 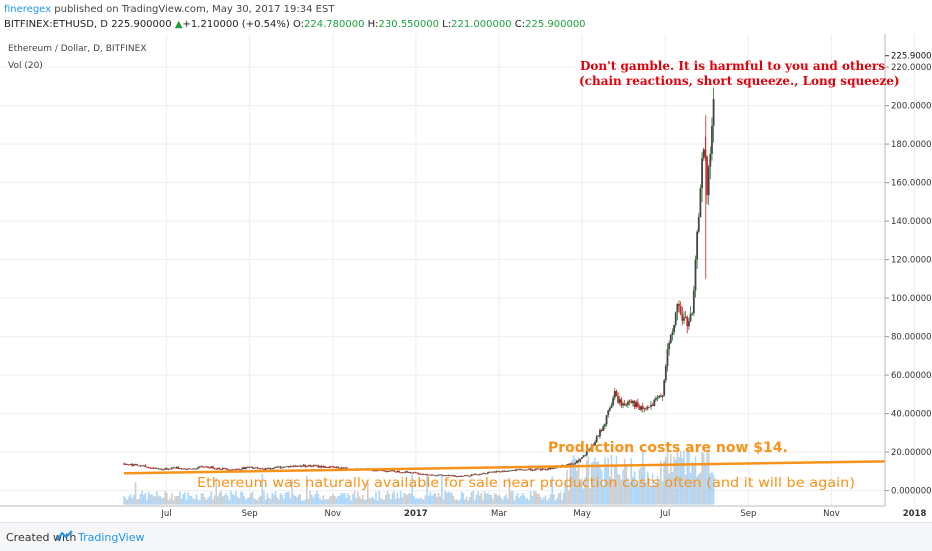 What do you see at coordinates (65, 536) in the screenshot?
I see `tradingview-logo-icon` at bounding box center [65, 536].